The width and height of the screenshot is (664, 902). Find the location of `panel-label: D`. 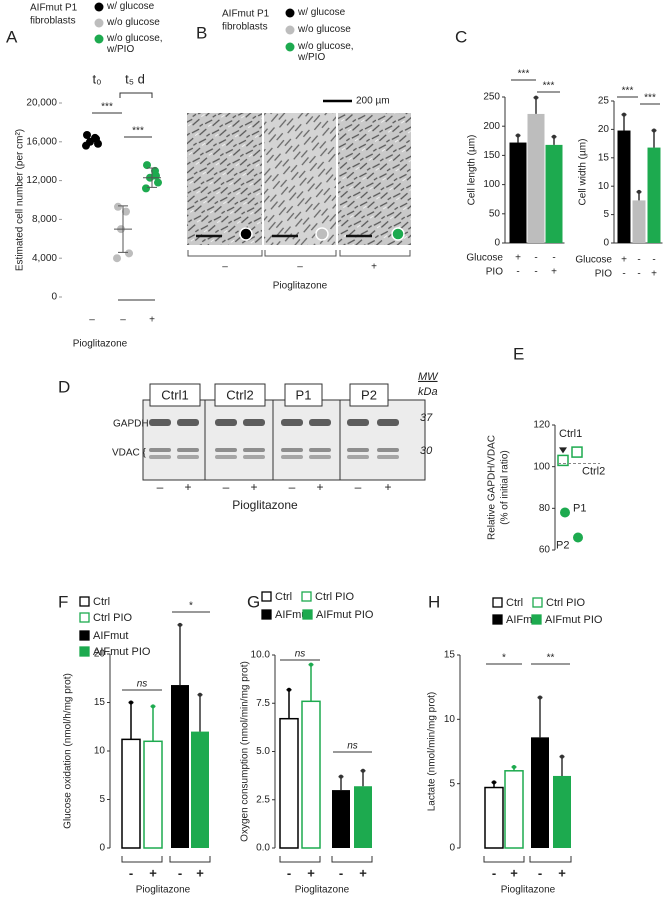

panel-label: D is located at coordinates (64, 386).